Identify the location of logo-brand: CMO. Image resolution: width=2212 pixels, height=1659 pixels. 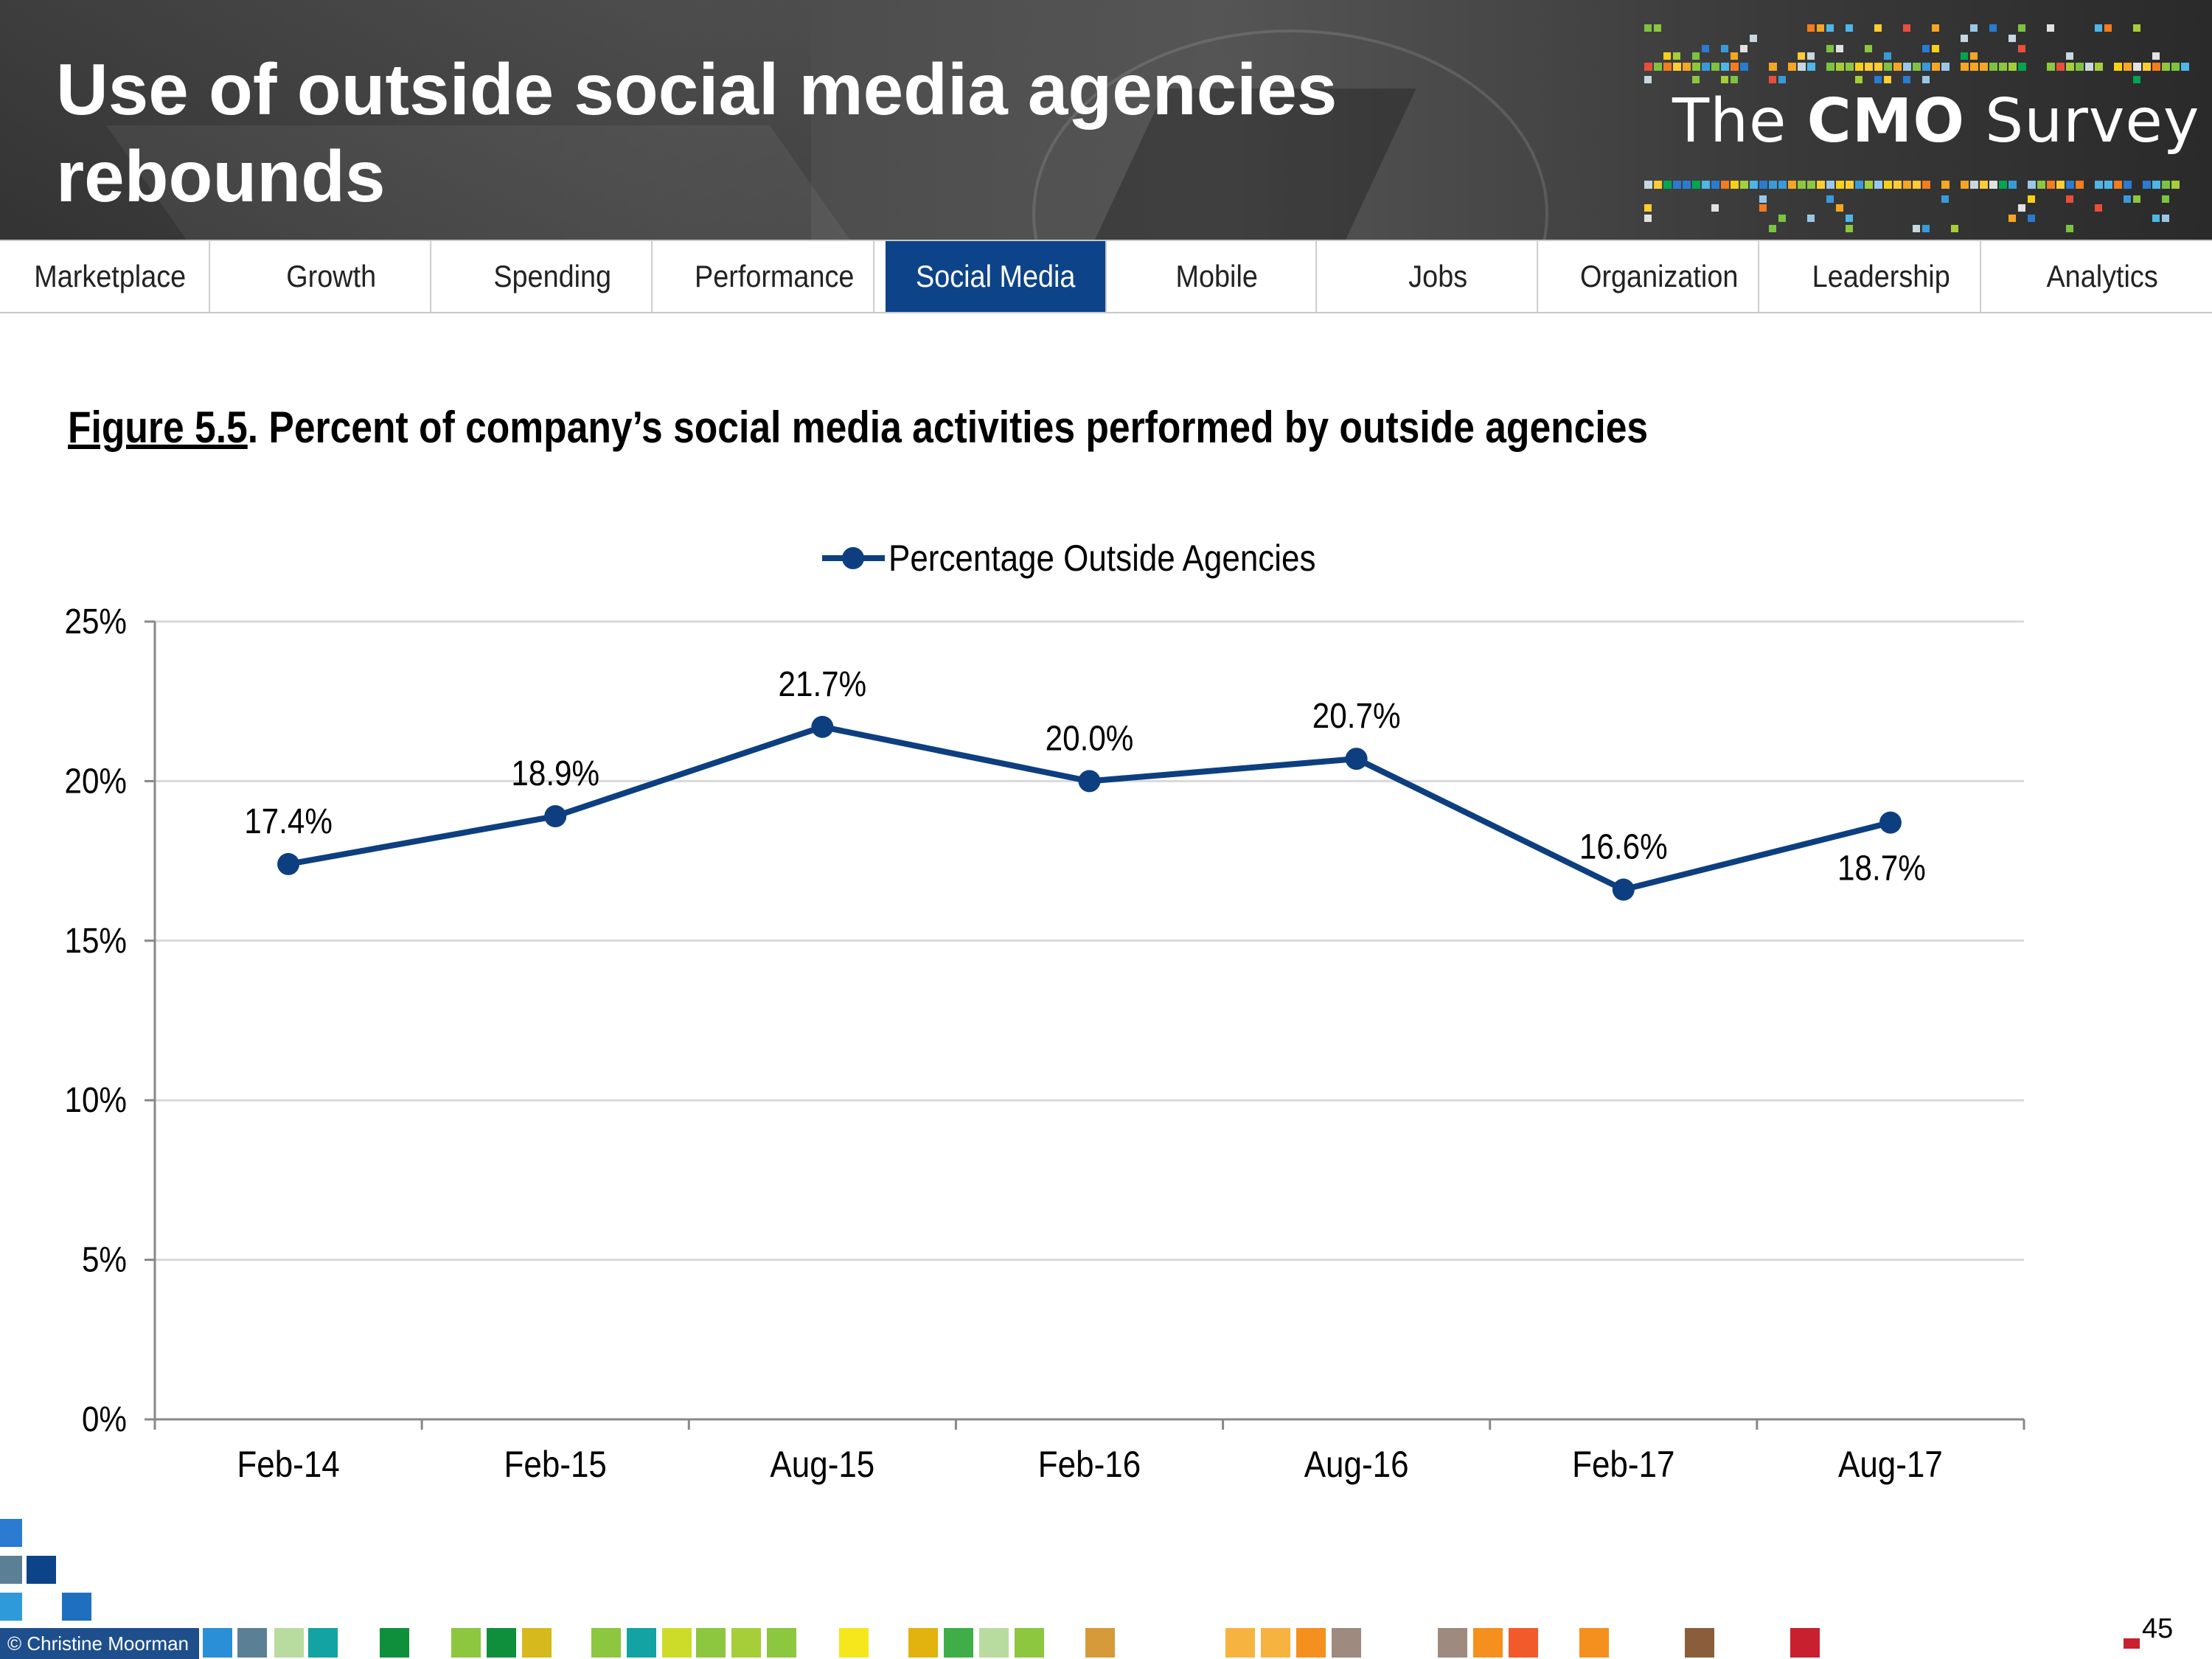
(1886, 121).